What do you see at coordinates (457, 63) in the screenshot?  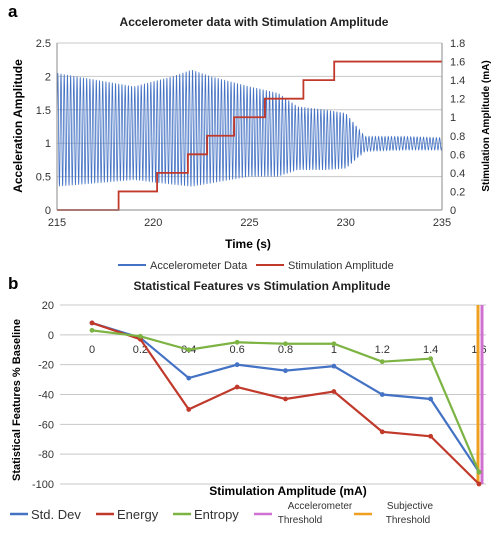 I see `chart-a-y2-tick-label: 1.6` at bounding box center [457, 63].